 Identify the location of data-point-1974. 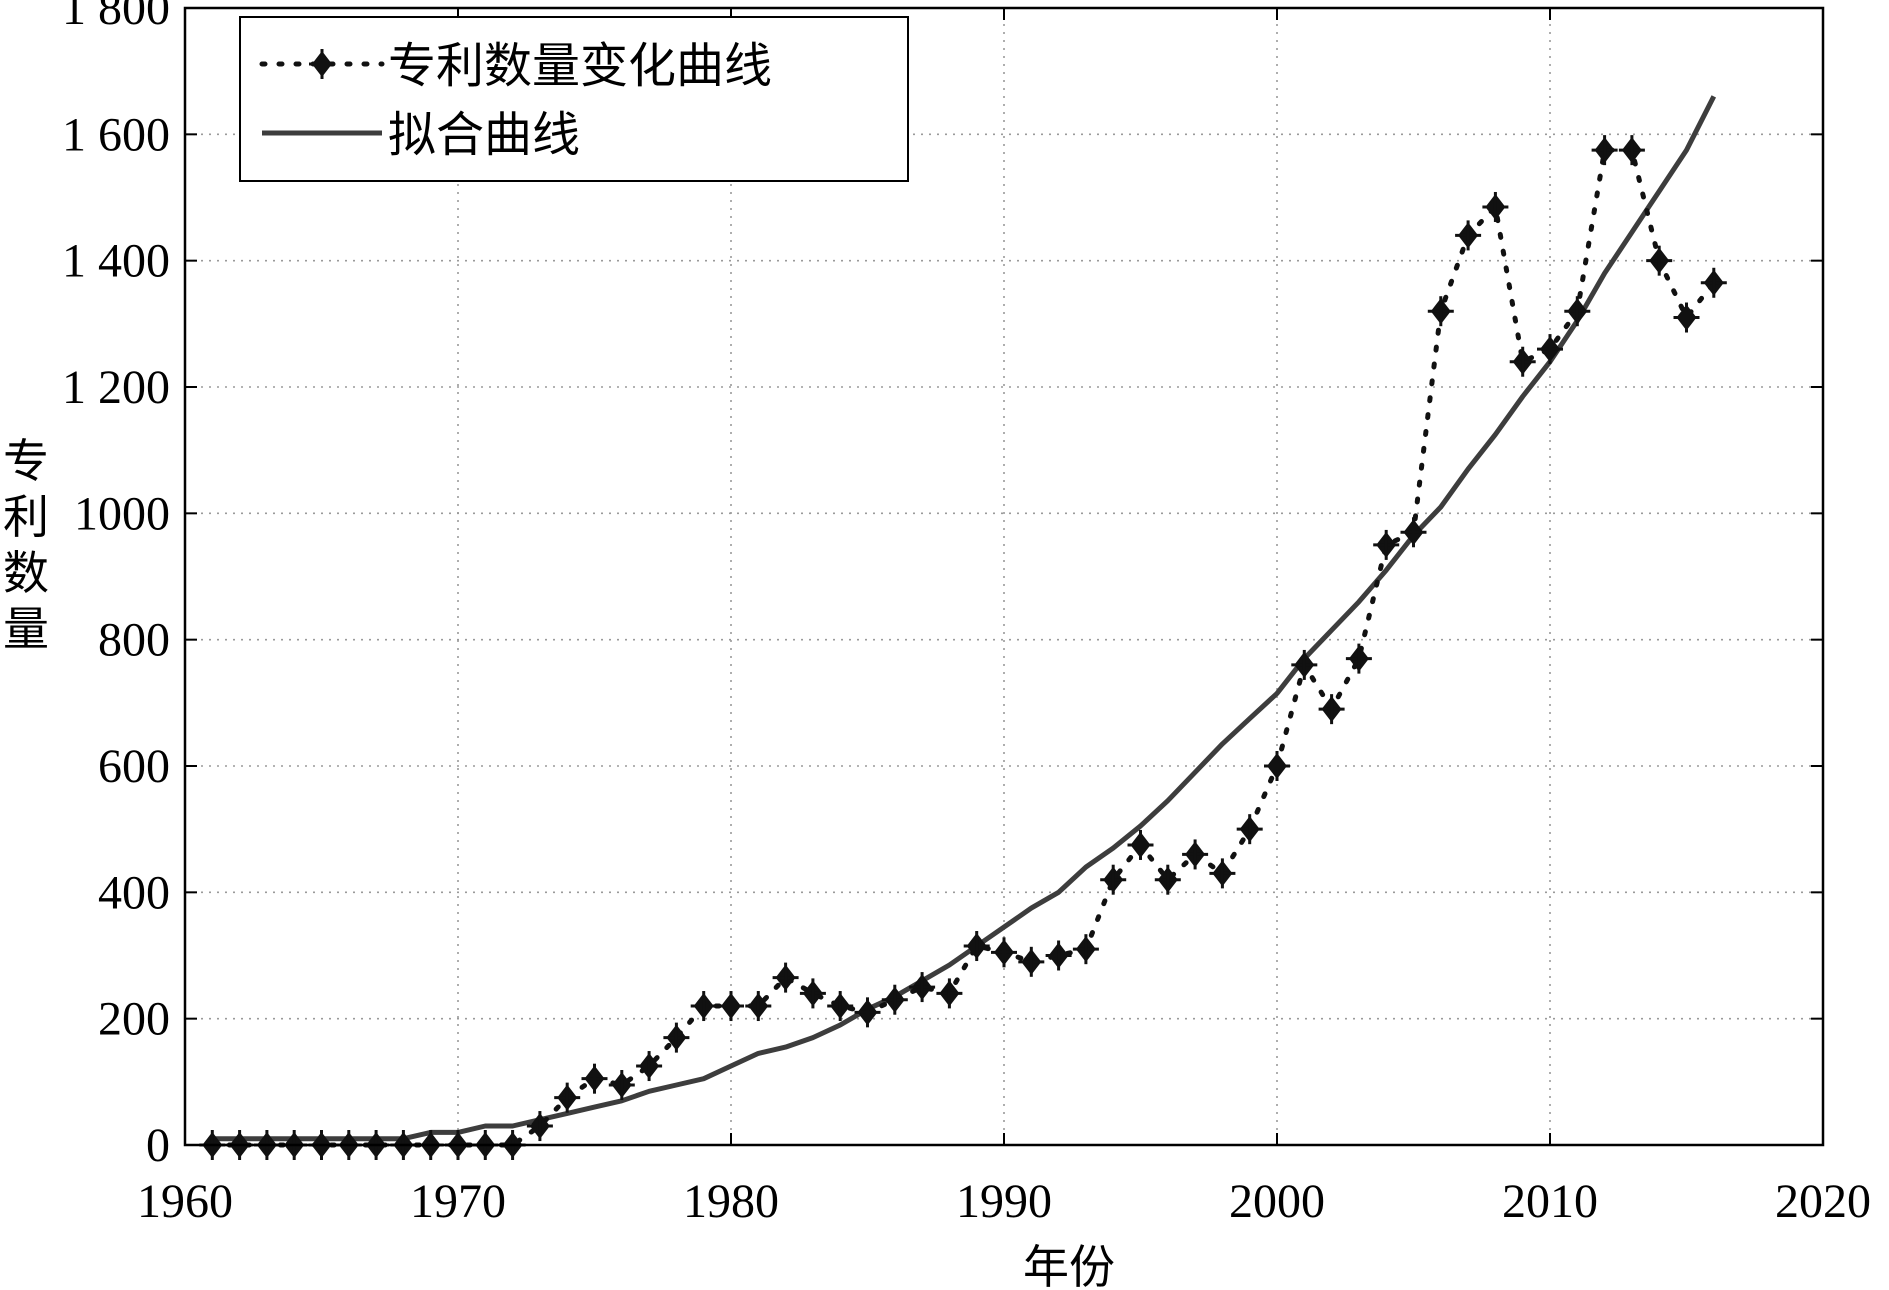
(567, 1097).